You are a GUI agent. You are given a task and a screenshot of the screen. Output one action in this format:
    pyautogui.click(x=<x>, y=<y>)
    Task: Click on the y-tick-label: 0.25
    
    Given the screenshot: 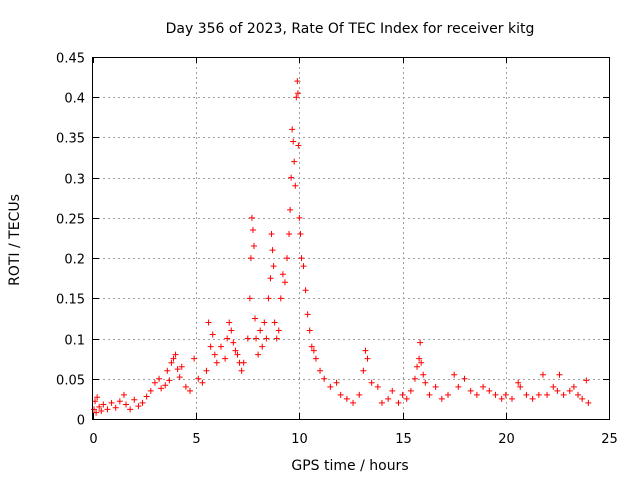 What is the action you would take?
    pyautogui.click(x=70, y=220)
    